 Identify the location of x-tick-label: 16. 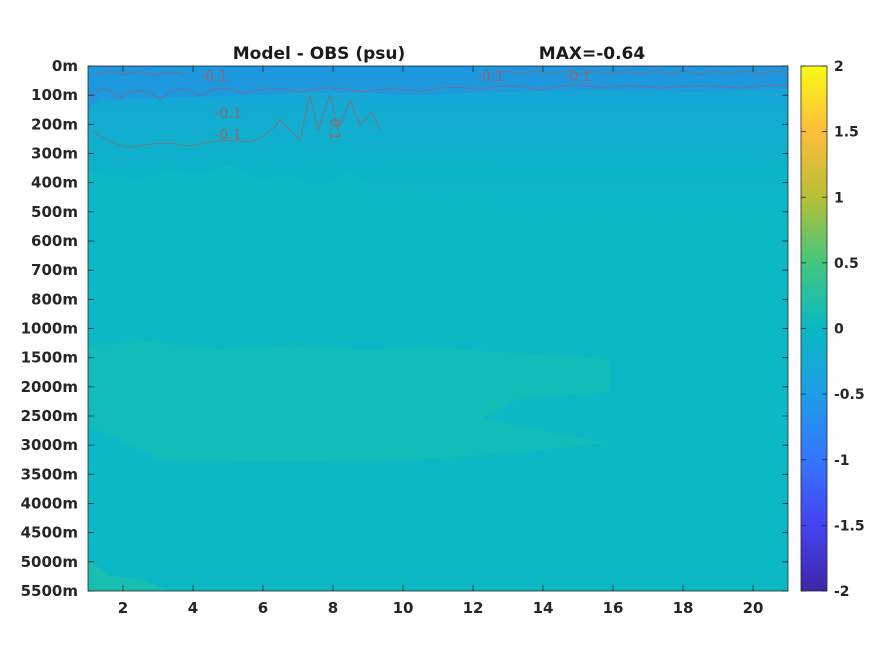
(613, 608).